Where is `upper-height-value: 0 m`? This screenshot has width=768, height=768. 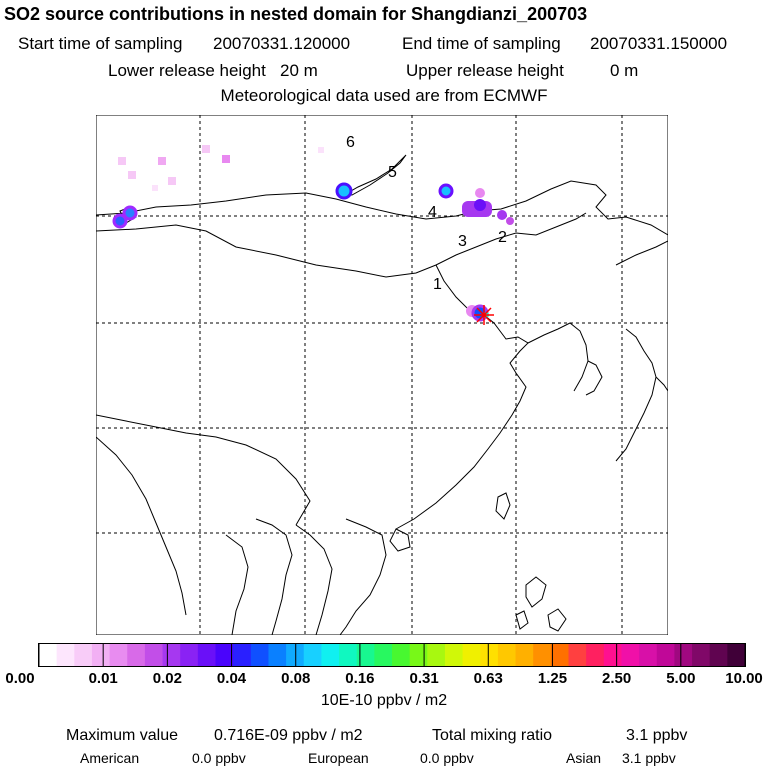
upper-height-value: 0 m is located at coordinates (624, 70).